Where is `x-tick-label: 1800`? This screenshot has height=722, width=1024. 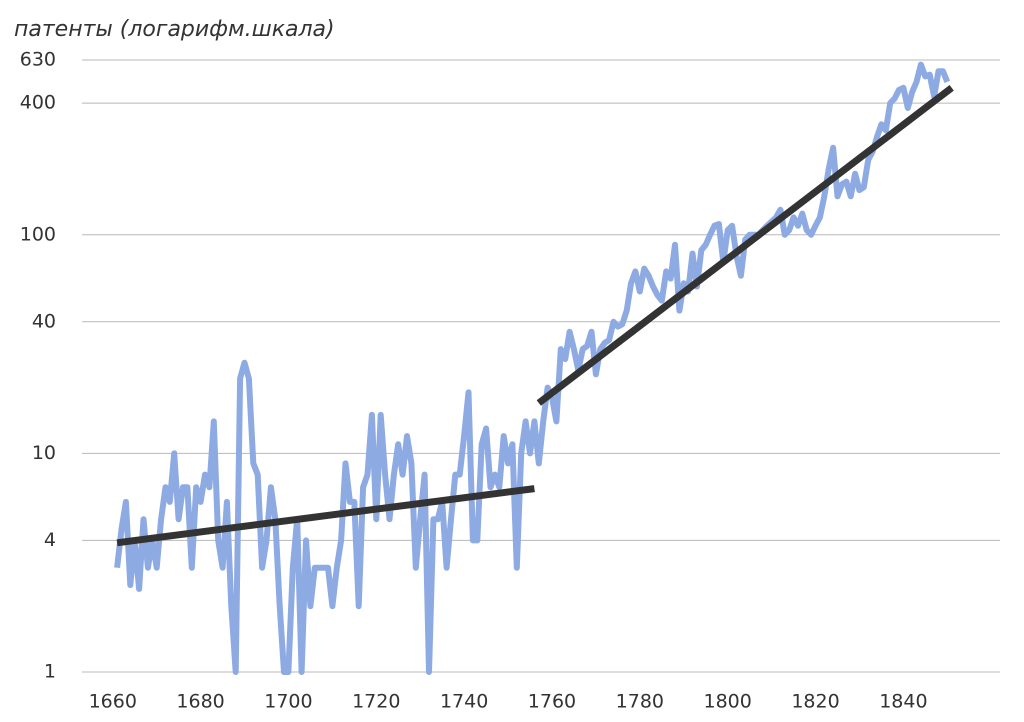
x-tick-label: 1800 is located at coordinates (727, 702).